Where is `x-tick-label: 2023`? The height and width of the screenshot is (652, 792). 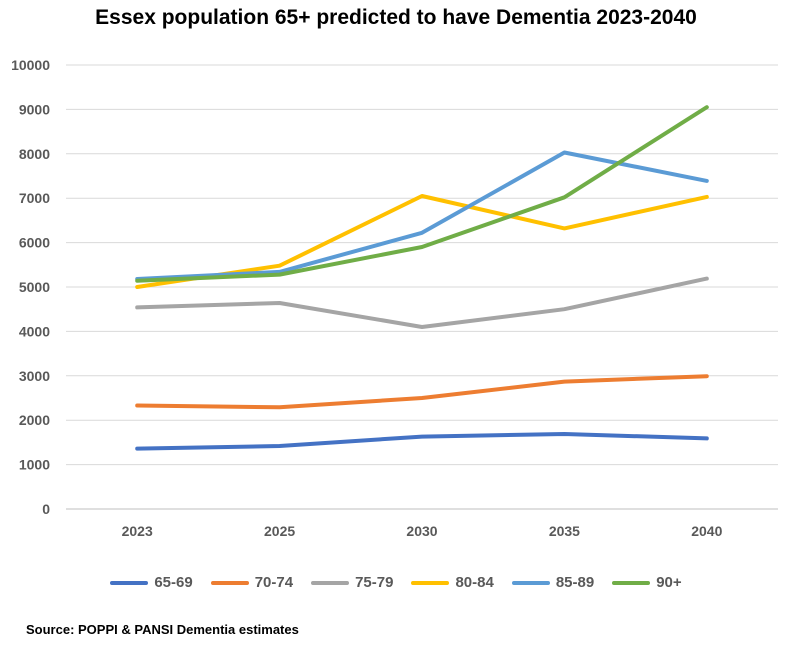
x-tick-label: 2023 is located at coordinates (137, 531).